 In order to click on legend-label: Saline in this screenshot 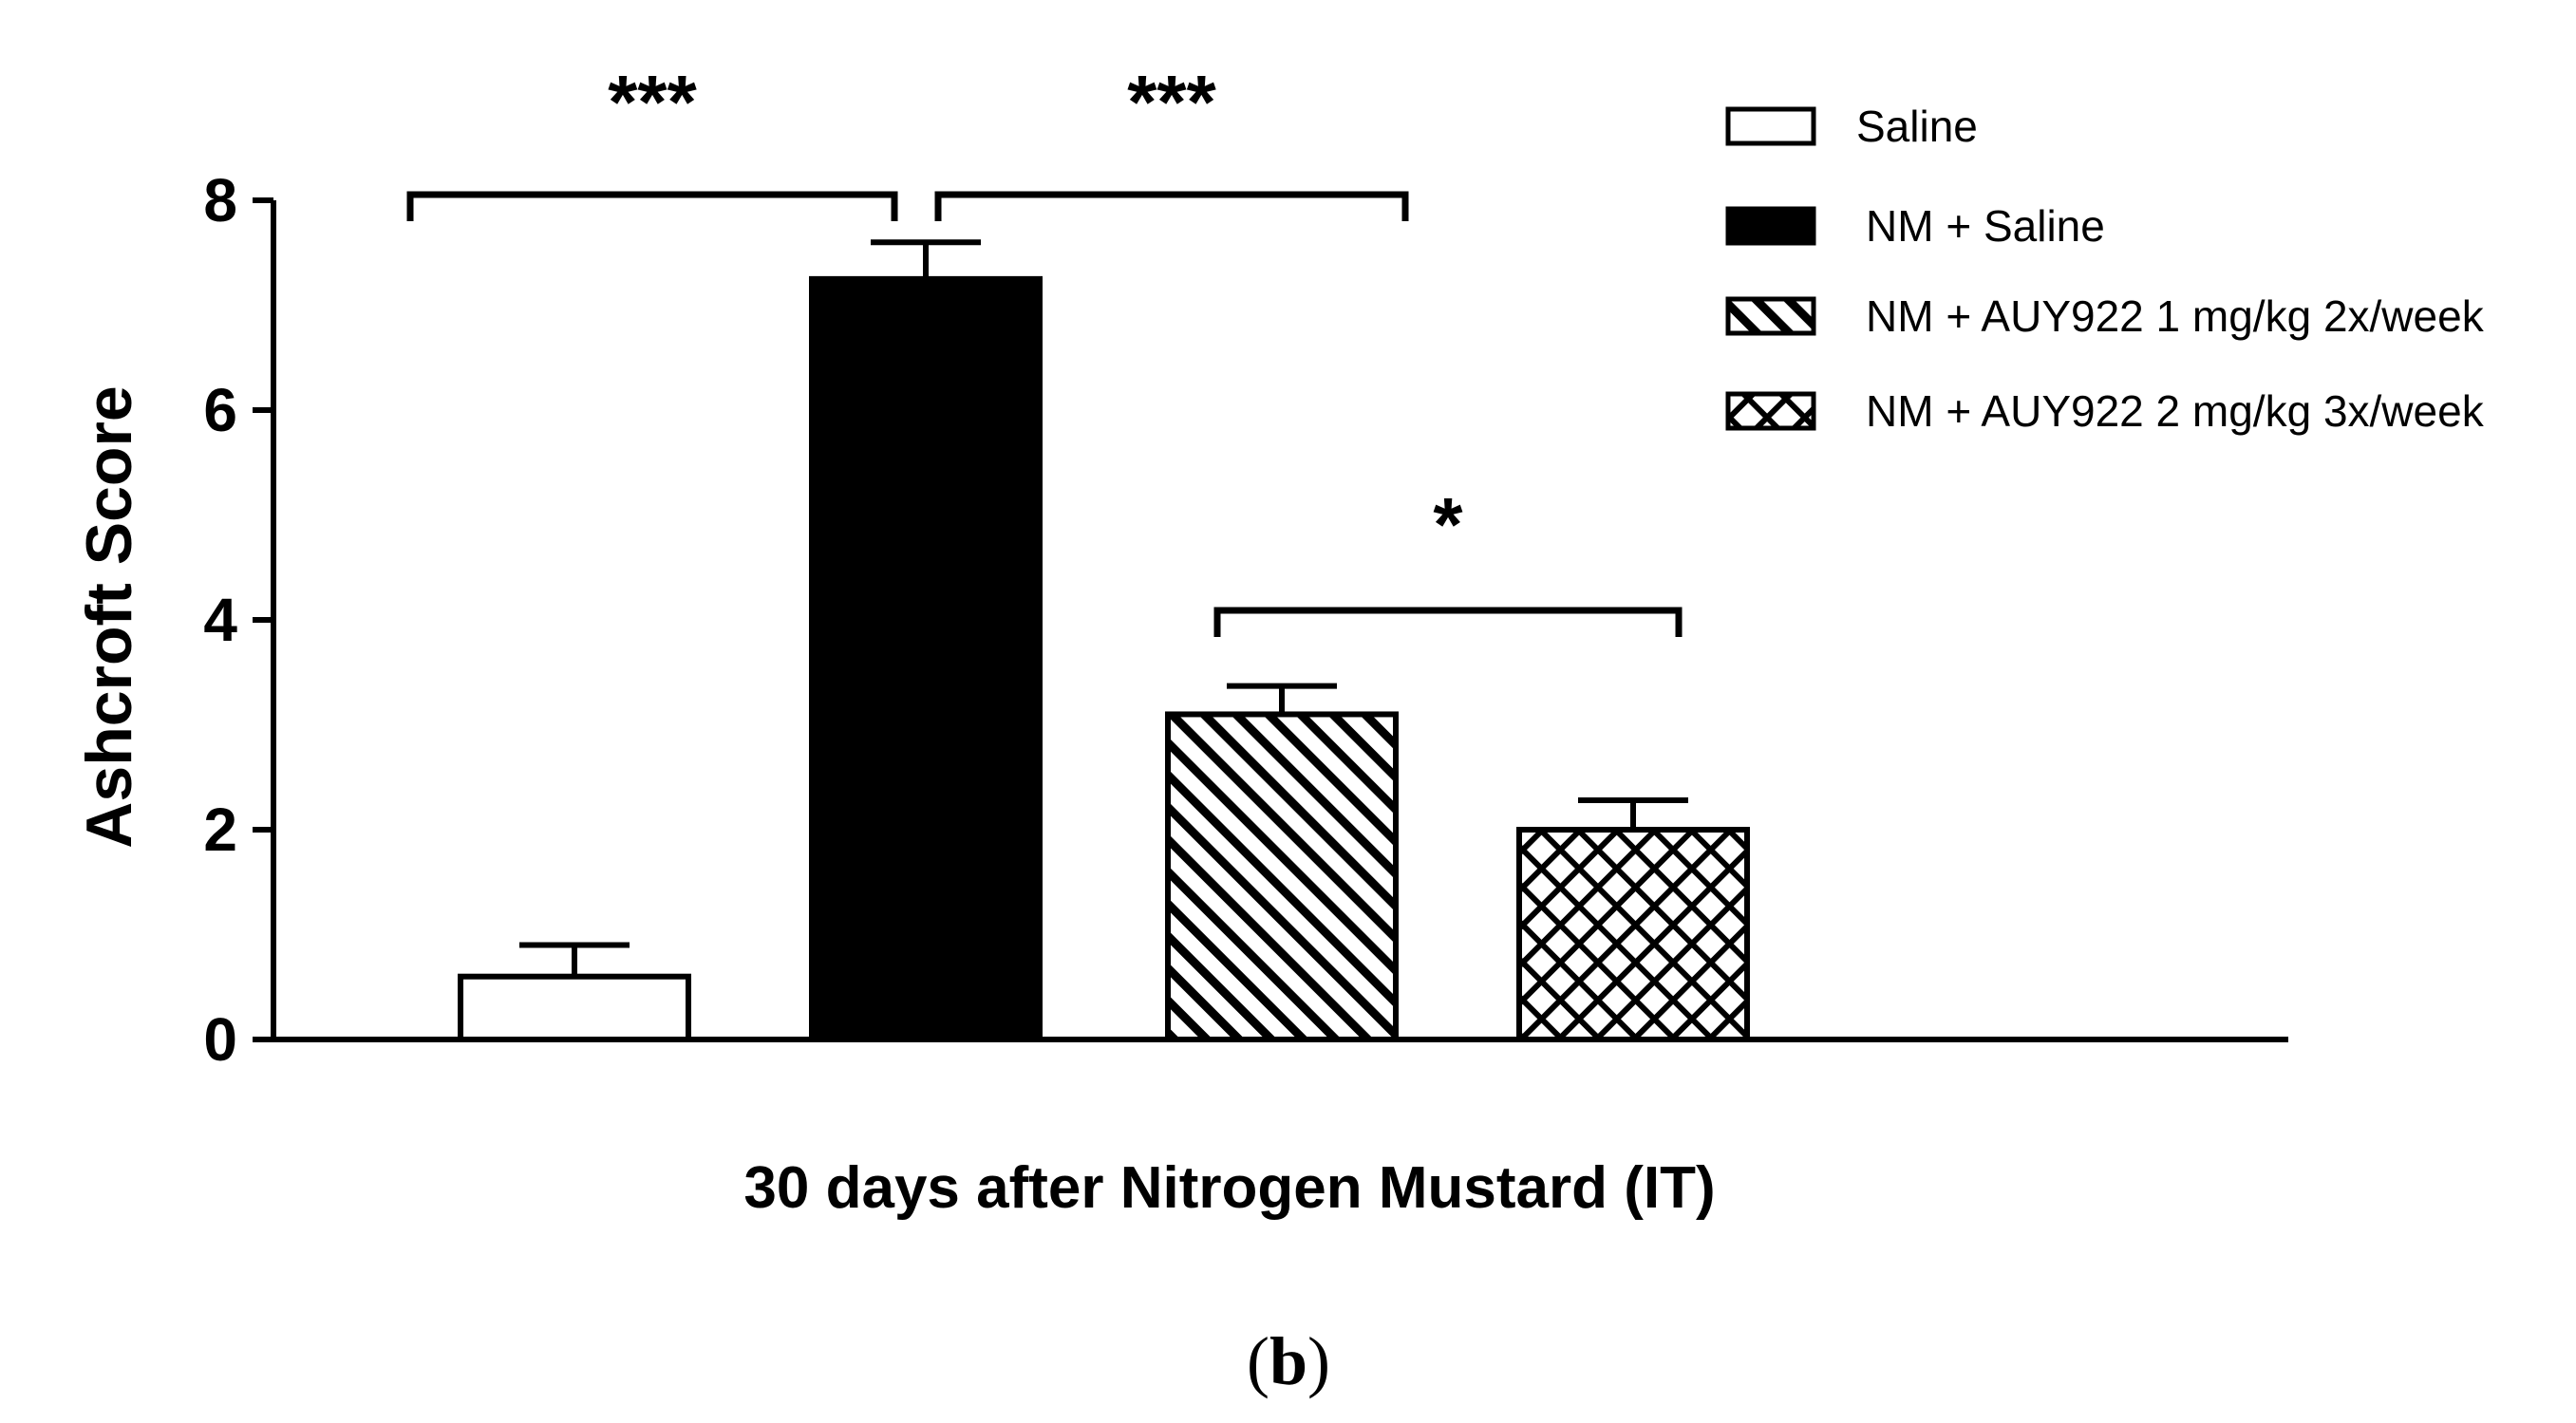, I will do `click(1917, 126)`.